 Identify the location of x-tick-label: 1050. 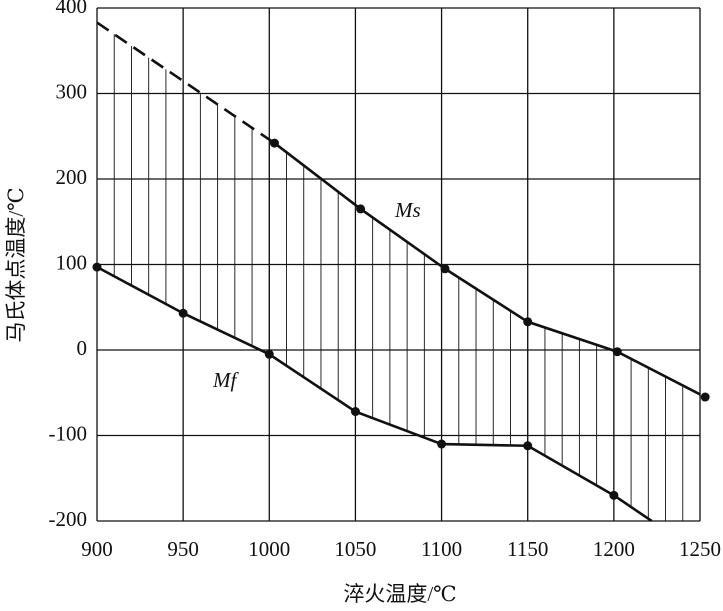
(355, 549).